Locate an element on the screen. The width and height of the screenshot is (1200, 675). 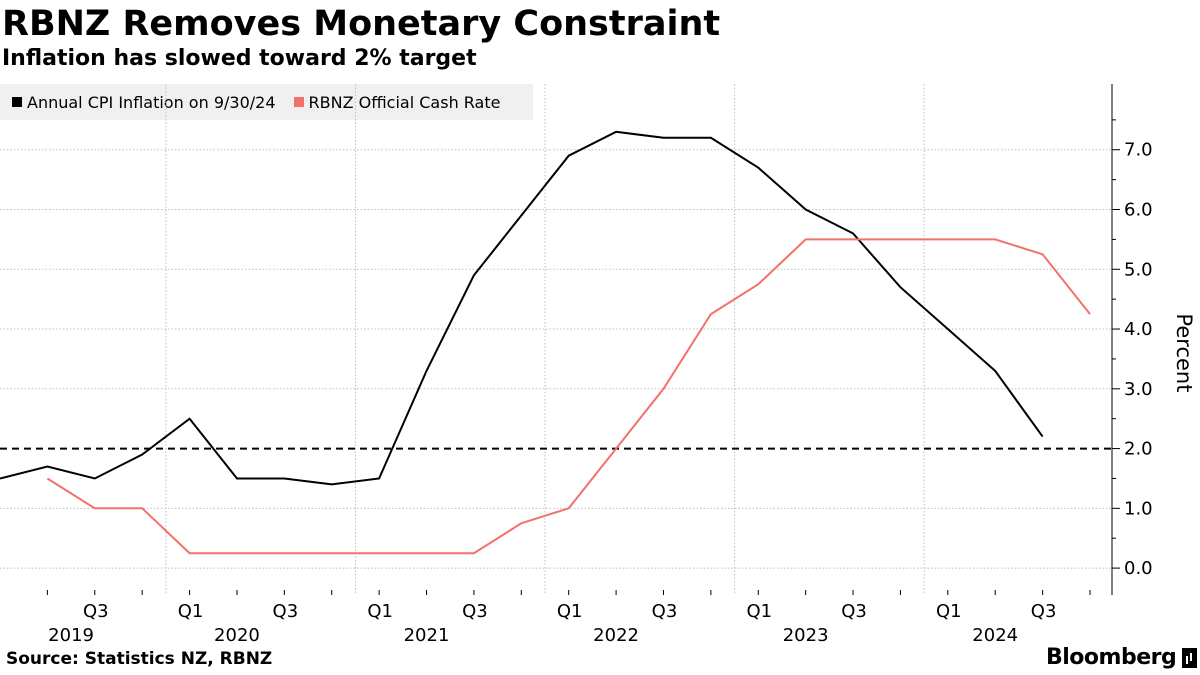
x-tick-label-year: 2024 is located at coordinates (995, 635).